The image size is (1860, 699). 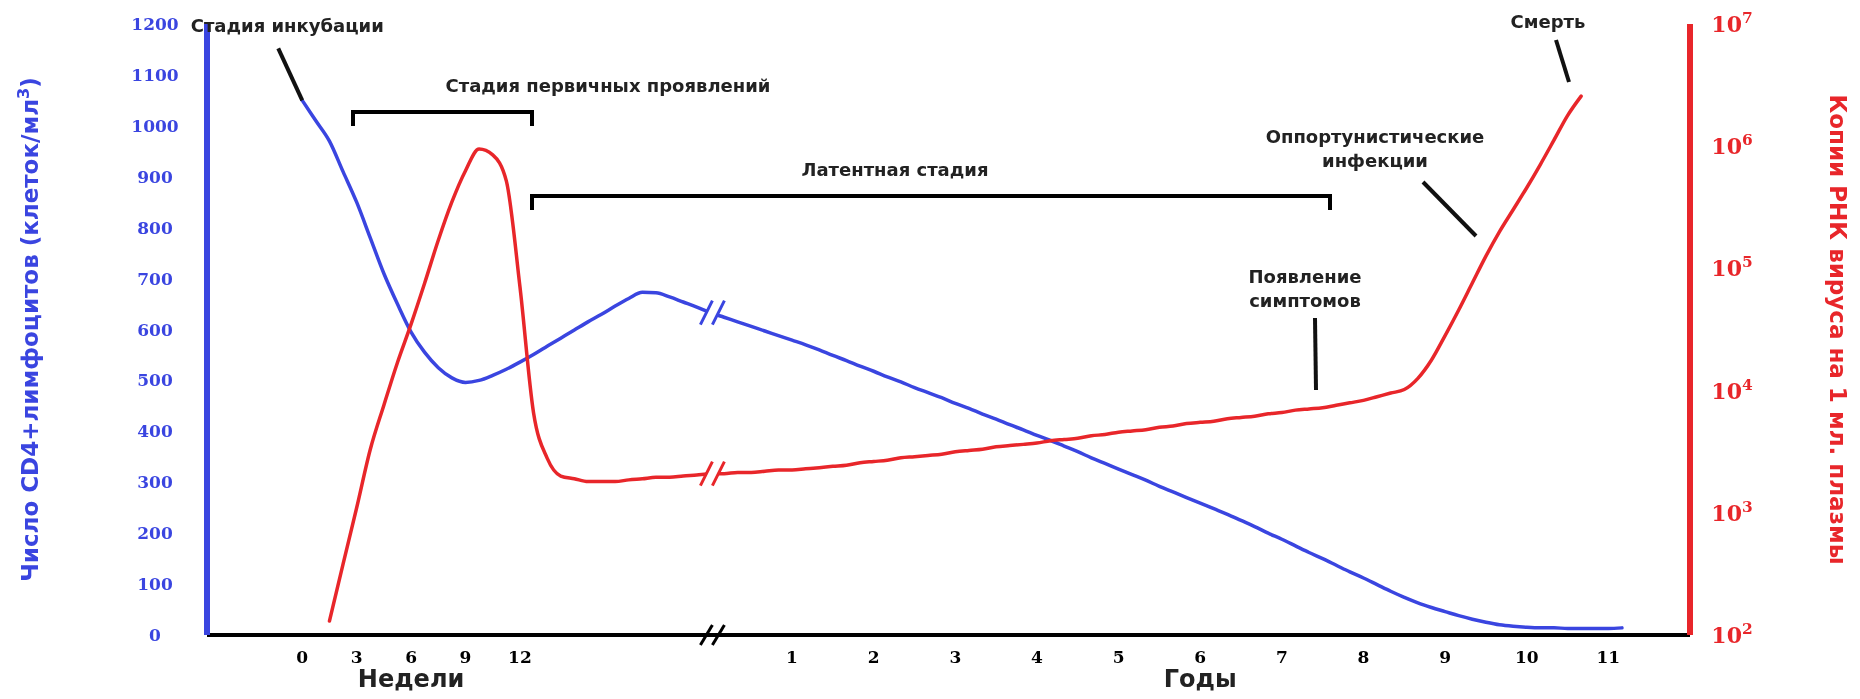 What do you see at coordinates (155, 584) in the screenshot?
I see `y-tick-label: 100` at bounding box center [155, 584].